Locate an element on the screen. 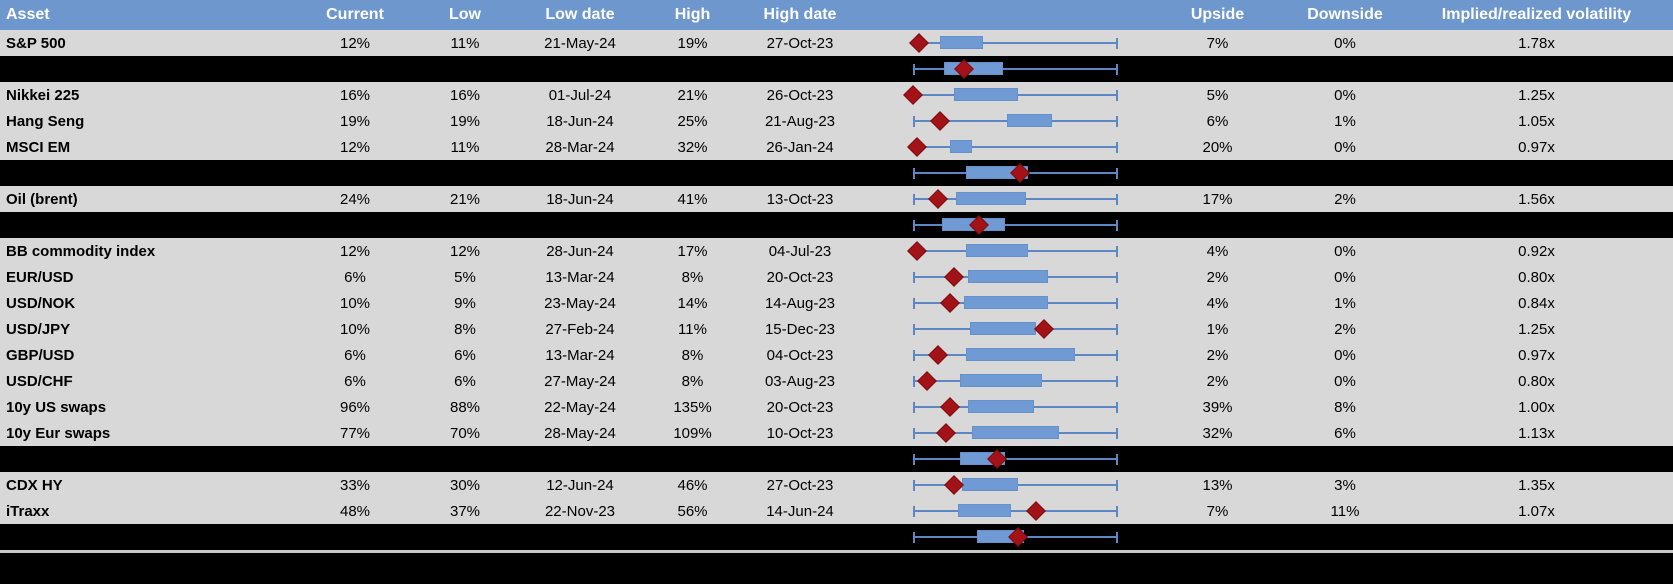 This screenshot has height=584, width=1673. whisker-line is located at coordinates (1018, 43).